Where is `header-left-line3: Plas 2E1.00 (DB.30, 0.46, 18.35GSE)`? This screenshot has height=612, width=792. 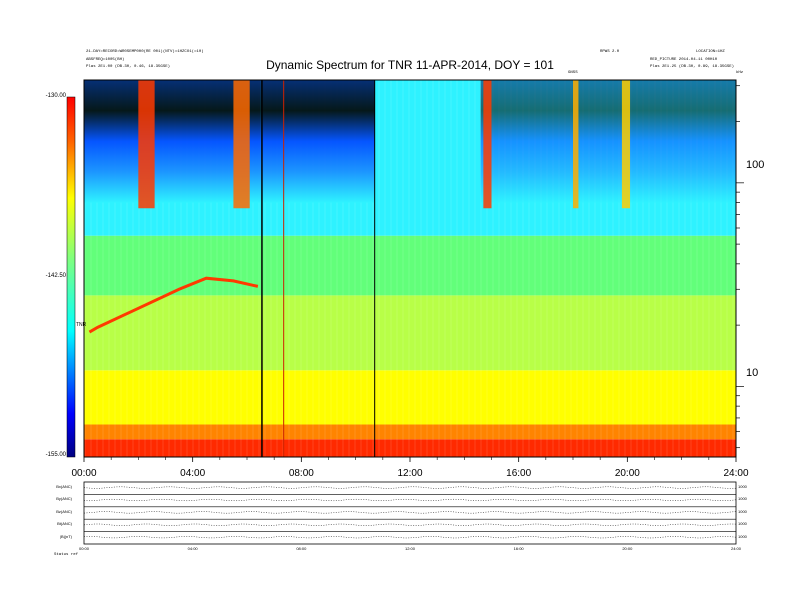 header-left-line3: Plas 2E1.00 (DB.30, 0.46, 18.35GSE) is located at coordinates (128, 67).